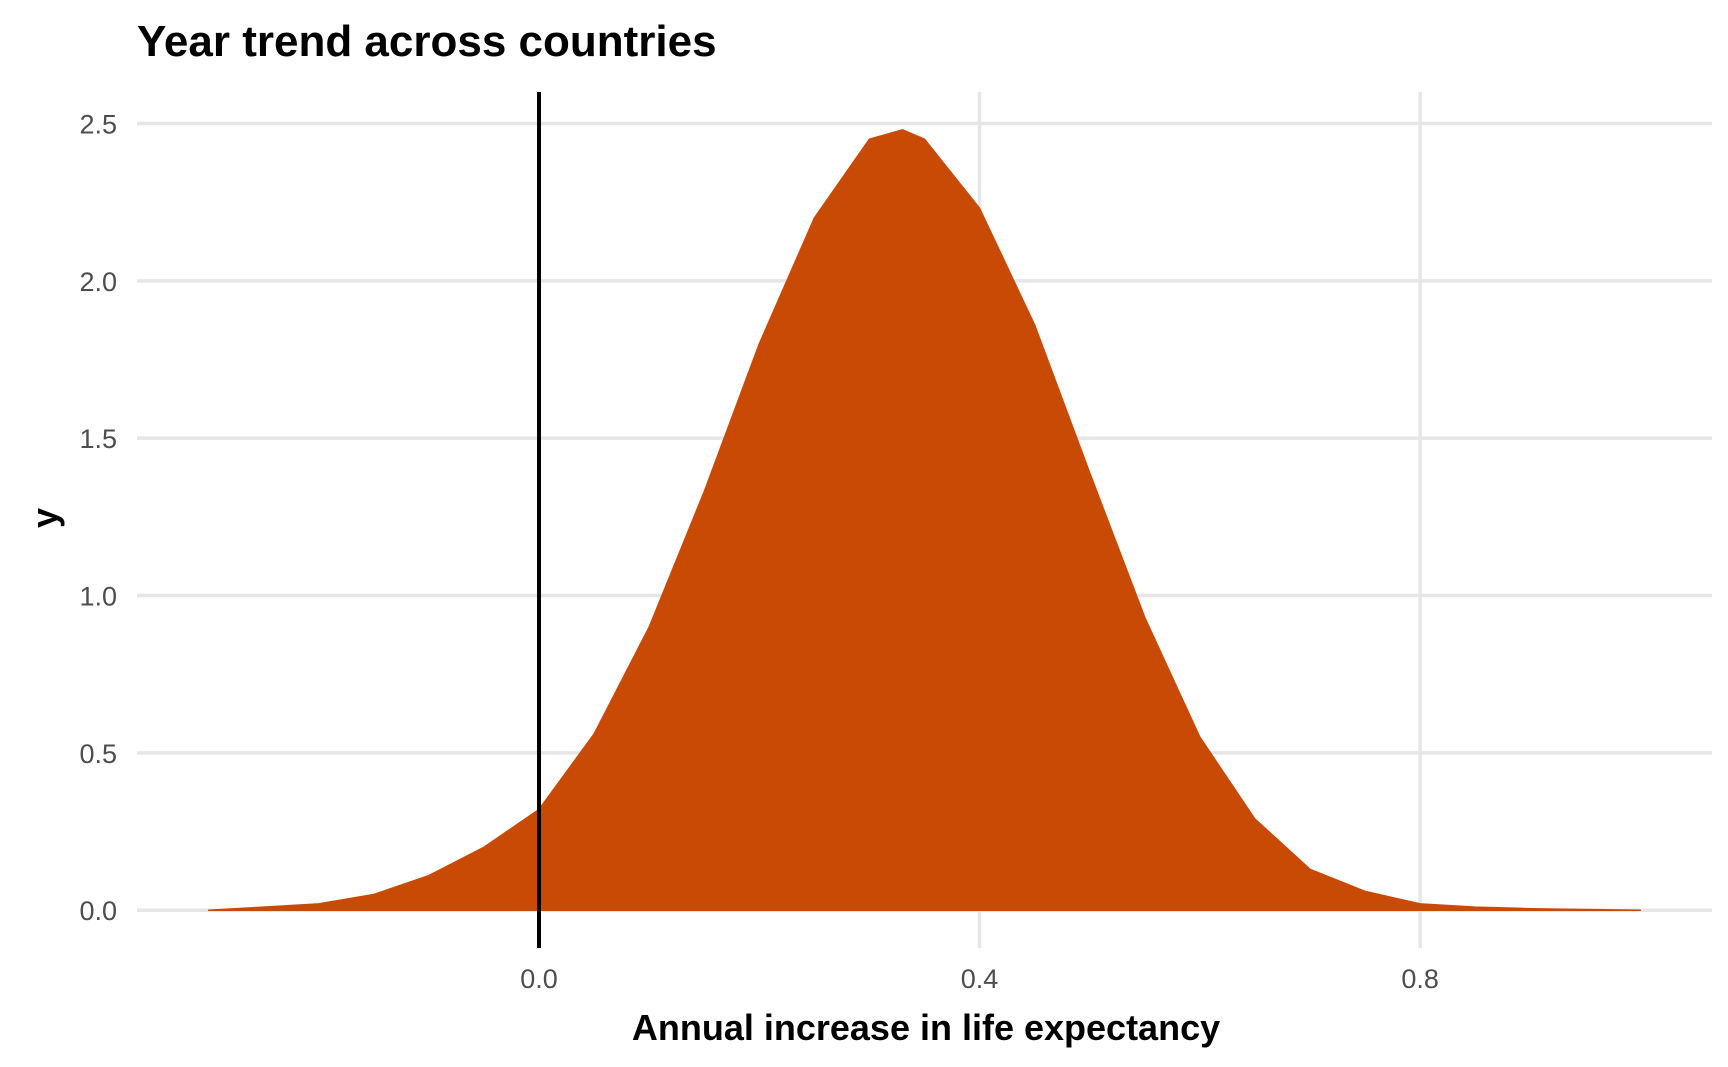 The height and width of the screenshot is (1067, 1728). What do you see at coordinates (98, 282) in the screenshot?
I see `y-tick-label: 2.0` at bounding box center [98, 282].